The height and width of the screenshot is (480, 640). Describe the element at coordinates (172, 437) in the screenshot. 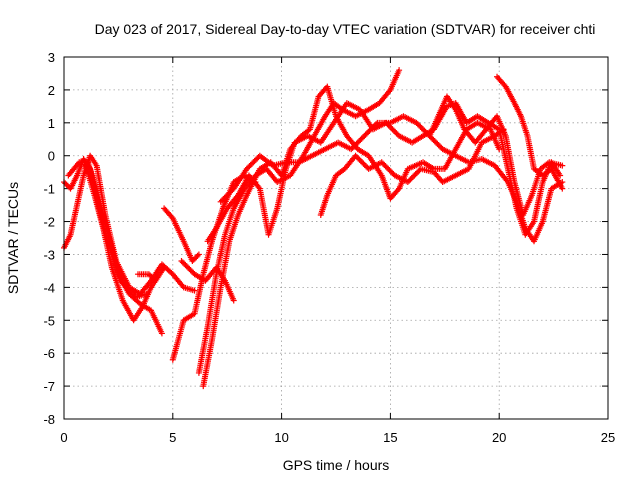

I see `x-tick-label: 5` at that location.